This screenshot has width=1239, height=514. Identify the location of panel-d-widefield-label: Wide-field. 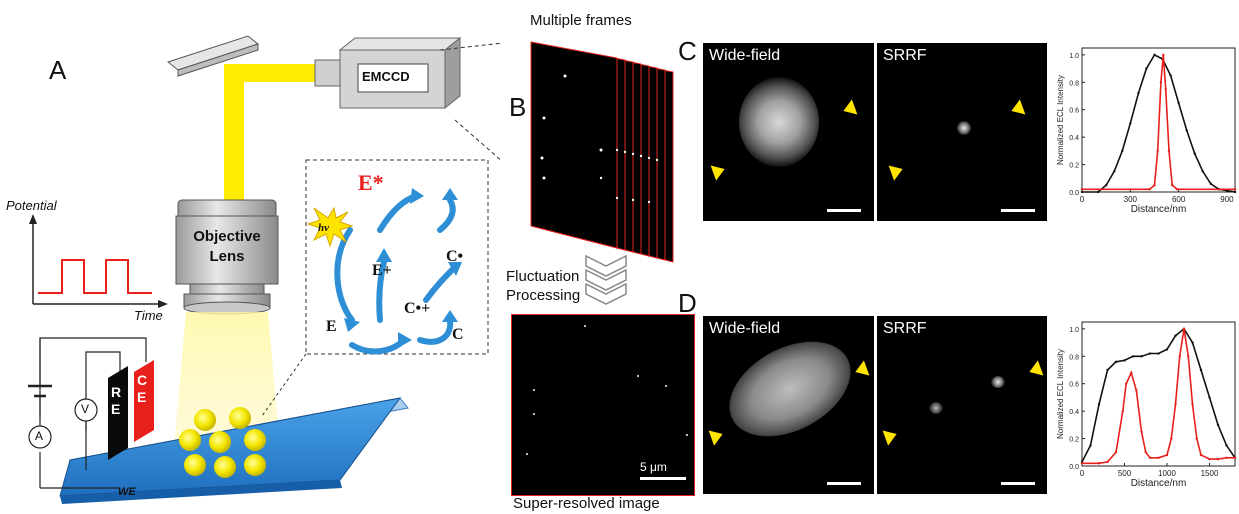
(745, 328).